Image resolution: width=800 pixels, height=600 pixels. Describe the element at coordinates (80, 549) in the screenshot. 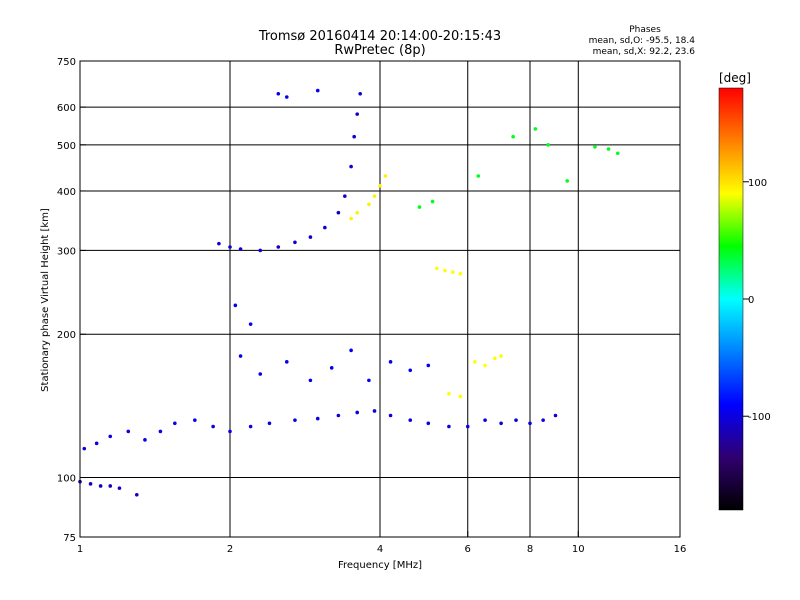

I see `x-tick-label: 1` at that location.